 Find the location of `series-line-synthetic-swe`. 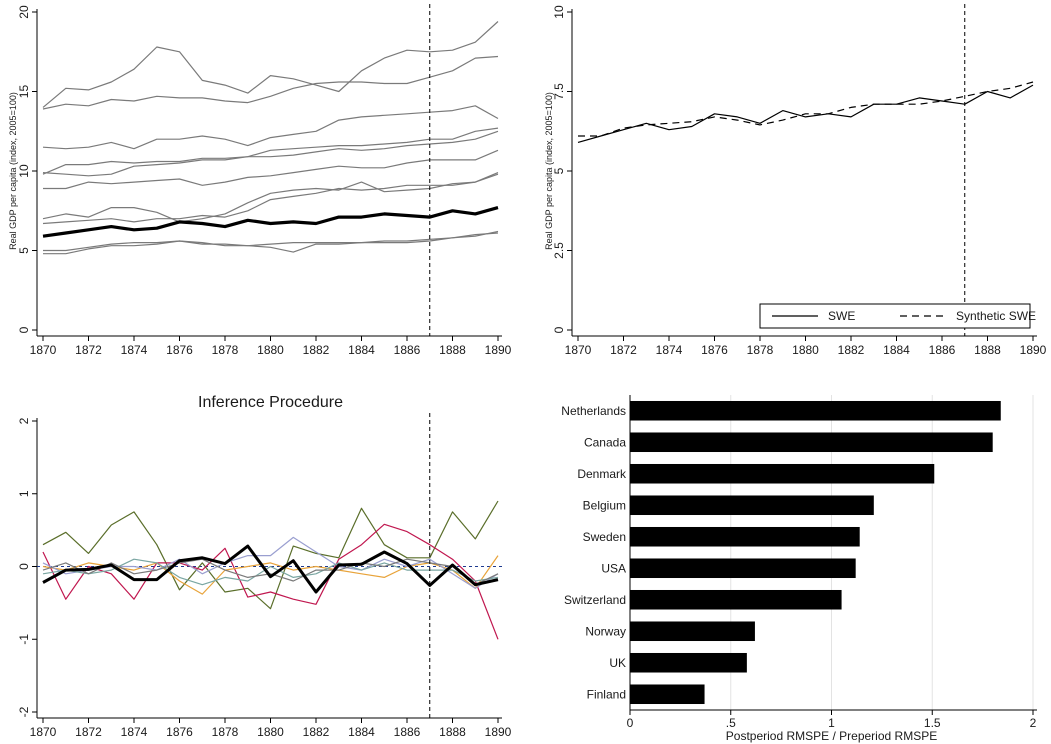

series-line-synthetic-swe is located at coordinates (806, 109).